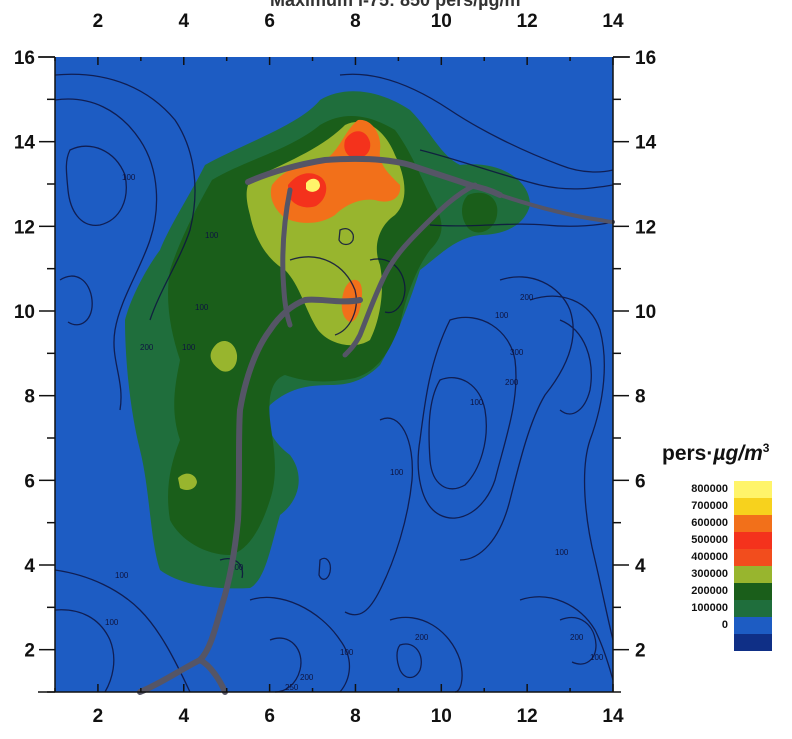  Describe the element at coordinates (645, 227) in the screenshot. I see `y-tick-label-right: 12` at that location.